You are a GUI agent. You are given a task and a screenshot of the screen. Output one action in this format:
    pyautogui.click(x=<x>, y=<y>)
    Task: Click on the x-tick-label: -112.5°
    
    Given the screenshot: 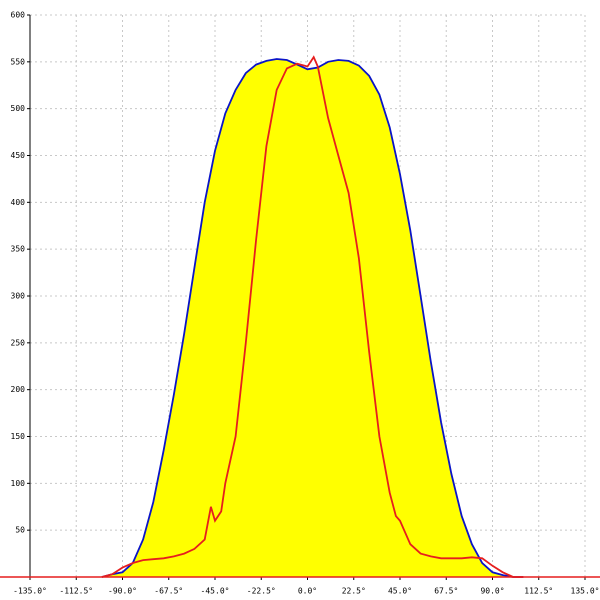 What is the action you would take?
    pyautogui.click(x=76, y=591)
    